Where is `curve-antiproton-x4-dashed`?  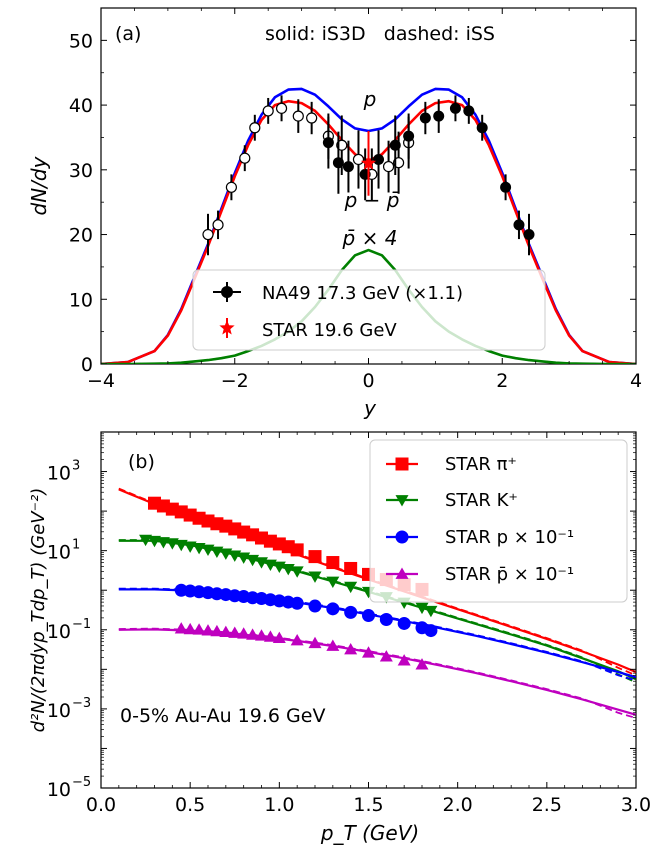
curve-antiproton-x4-dashed is located at coordinates (368, 306).